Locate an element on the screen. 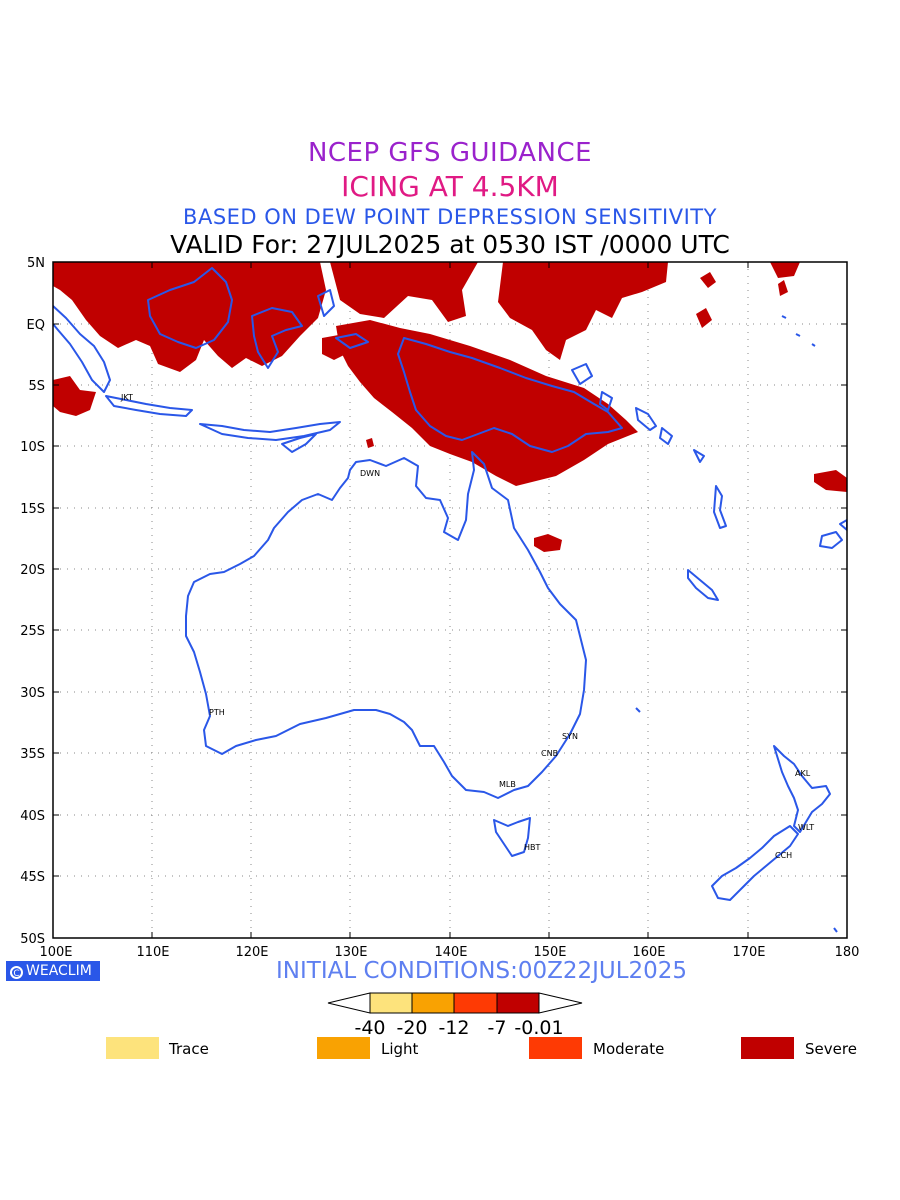 The width and height of the screenshot is (900, 1200). colorbar-trace is located at coordinates (391, 1003).